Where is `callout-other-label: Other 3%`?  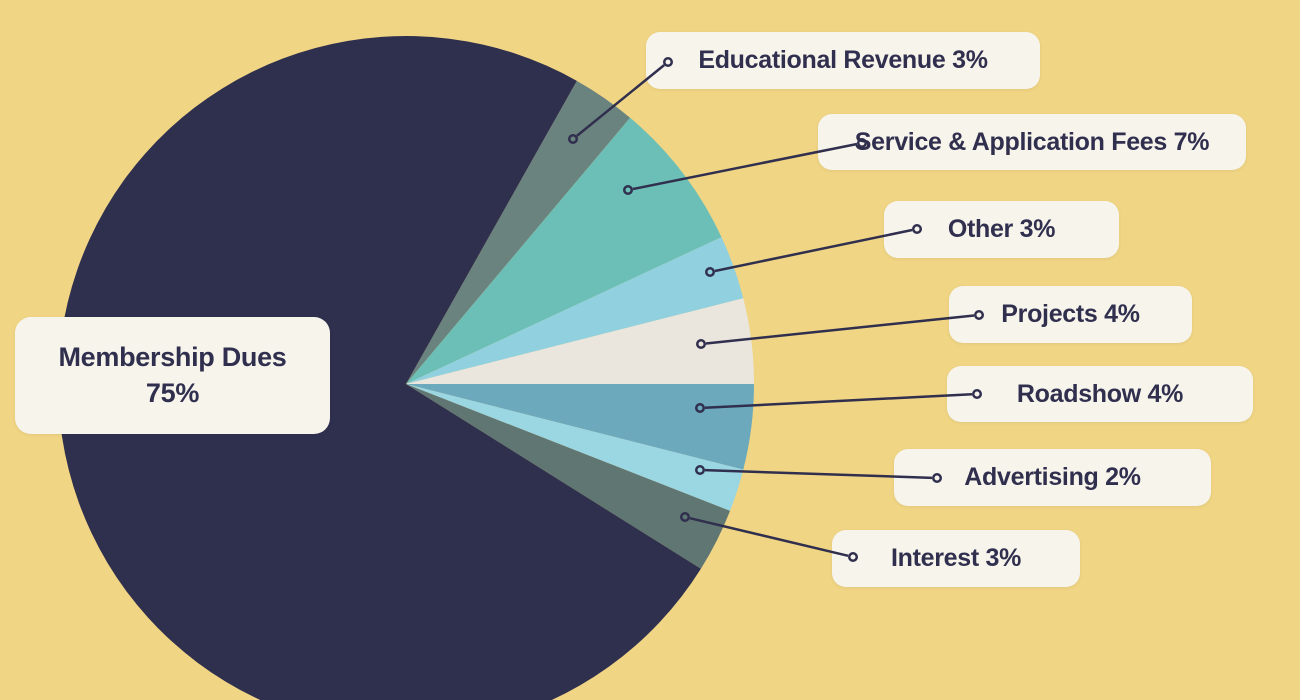 callout-other-label: Other 3% is located at coordinates (1001, 229).